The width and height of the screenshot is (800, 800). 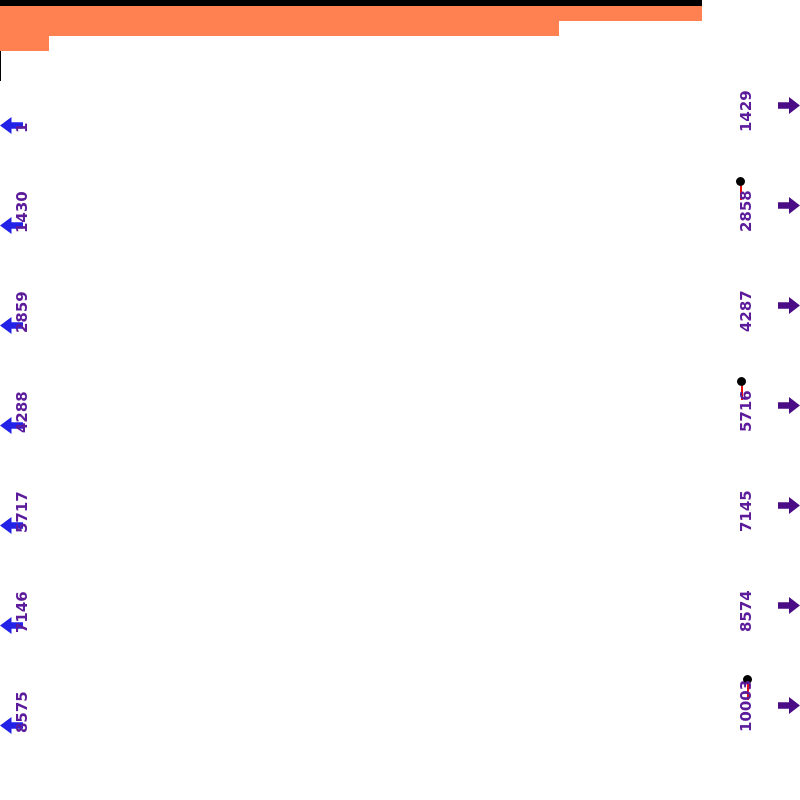 I want to click on row-start-position-label: 7146, so click(x=22, y=612).